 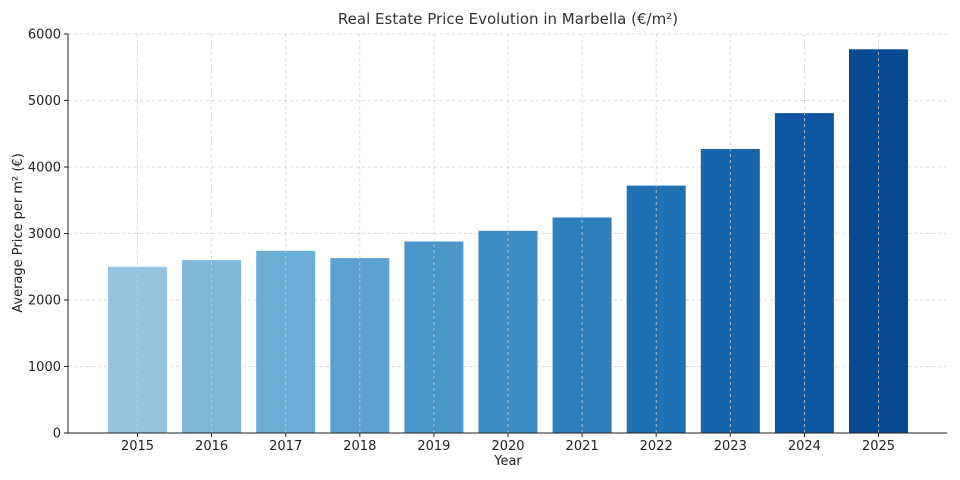 What do you see at coordinates (582, 446) in the screenshot?
I see `x-tick-label: 2021` at bounding box center [582, 446].